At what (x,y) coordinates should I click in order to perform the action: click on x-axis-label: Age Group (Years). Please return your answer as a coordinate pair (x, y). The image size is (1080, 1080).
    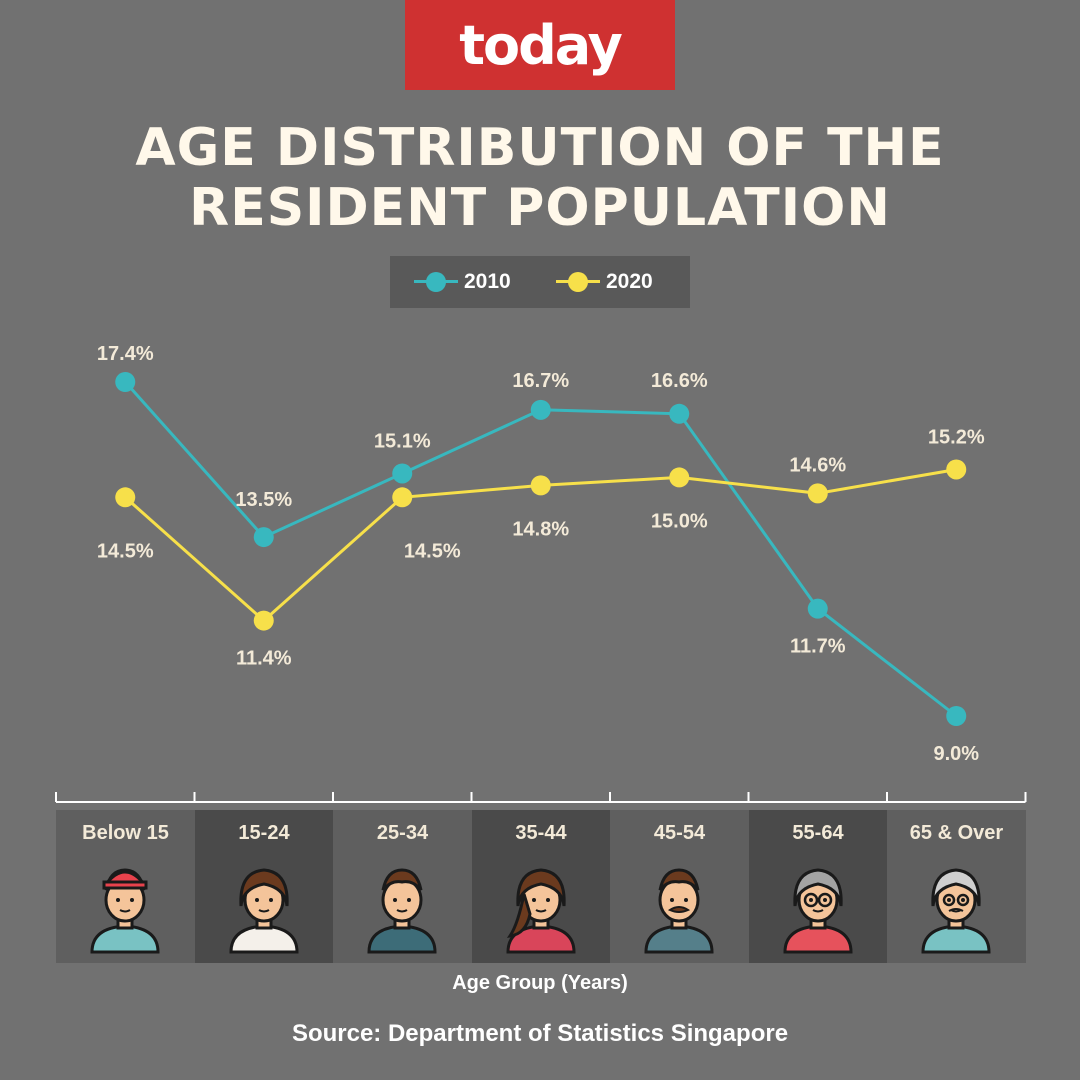
    Looking at the image, I should click on (540, 983).